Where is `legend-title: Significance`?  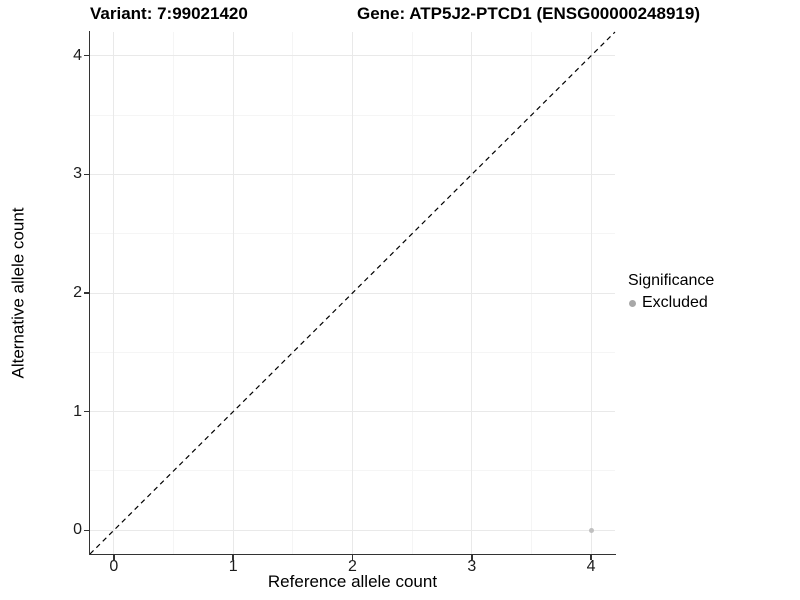
legend-title: Significance is located at coordinates (671, 280).